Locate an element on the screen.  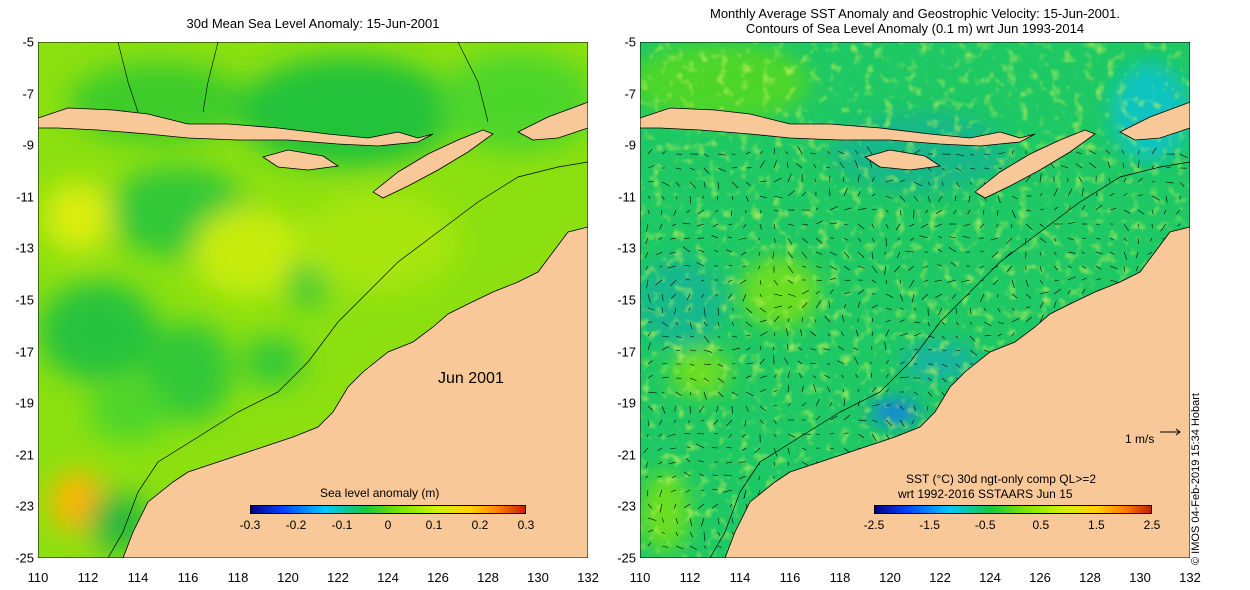
right-lat-tick: -5 is located at coordinates (630, 42).